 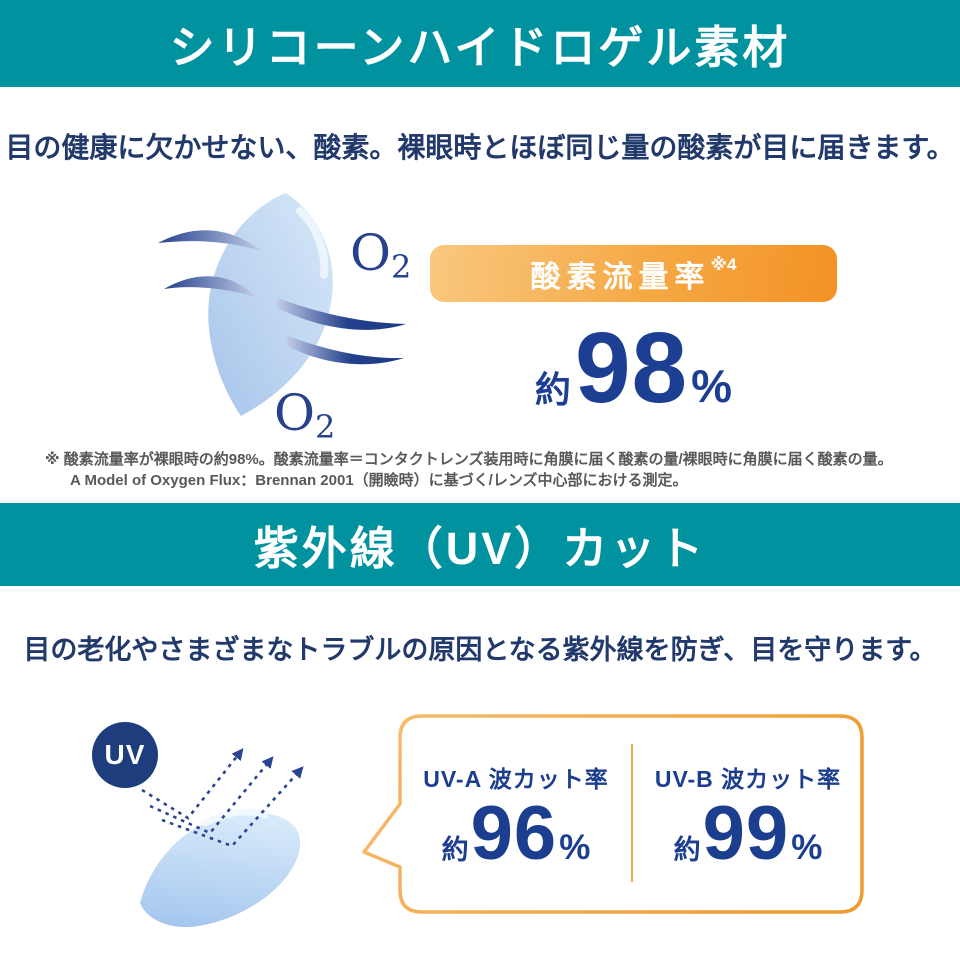 I want to click on uv-circle-icon: UV, so click(x=125, y=755).